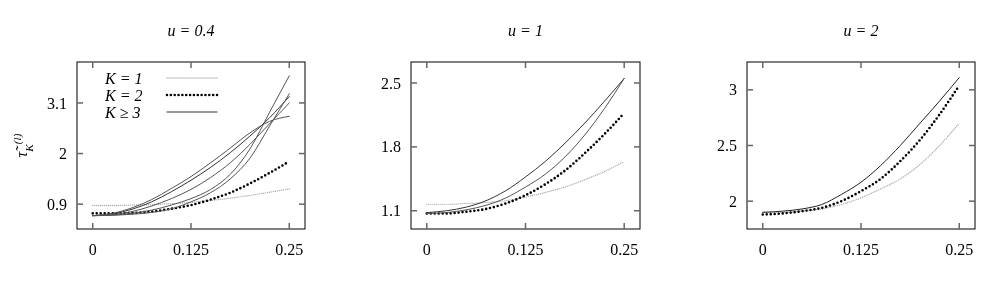 Image resolution: width=1004 pixels, height=296 pixels. What do you see at coordinates (391, 211) in the screenshot?
I see `y-tick-label: 1.1` at bounding box center [391, 211].